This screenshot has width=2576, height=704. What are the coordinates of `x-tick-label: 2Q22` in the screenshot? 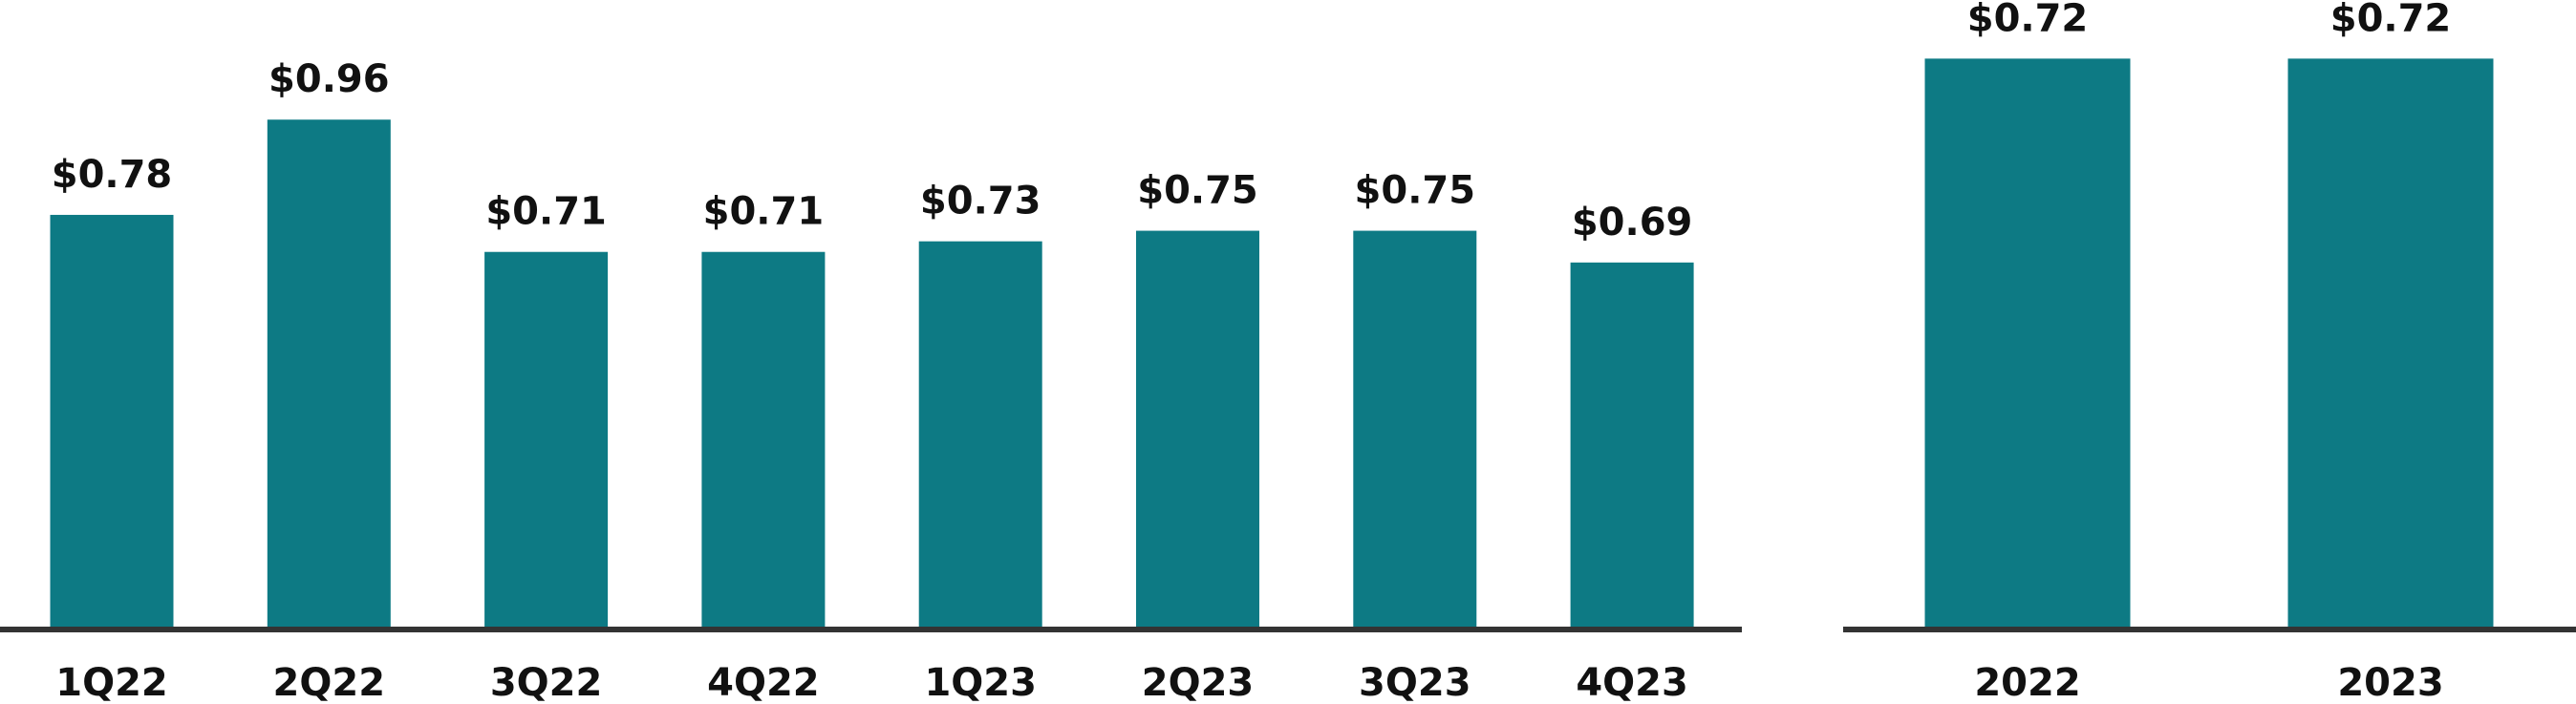 It's located at (329, 682).